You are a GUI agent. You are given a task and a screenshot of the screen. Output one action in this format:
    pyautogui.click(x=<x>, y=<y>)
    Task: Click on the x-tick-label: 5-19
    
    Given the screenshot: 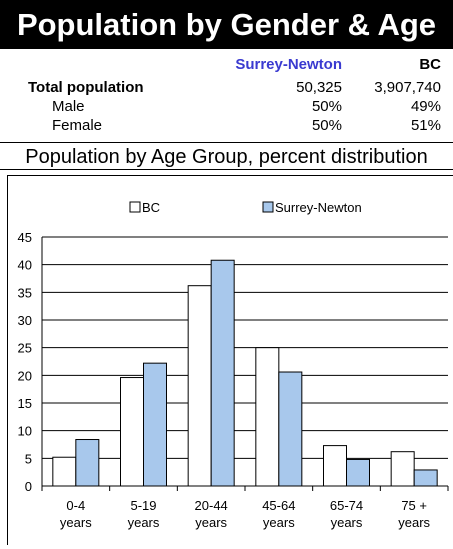 What is the action you would take?
    pyautogui.click(x=143, y=505)
    